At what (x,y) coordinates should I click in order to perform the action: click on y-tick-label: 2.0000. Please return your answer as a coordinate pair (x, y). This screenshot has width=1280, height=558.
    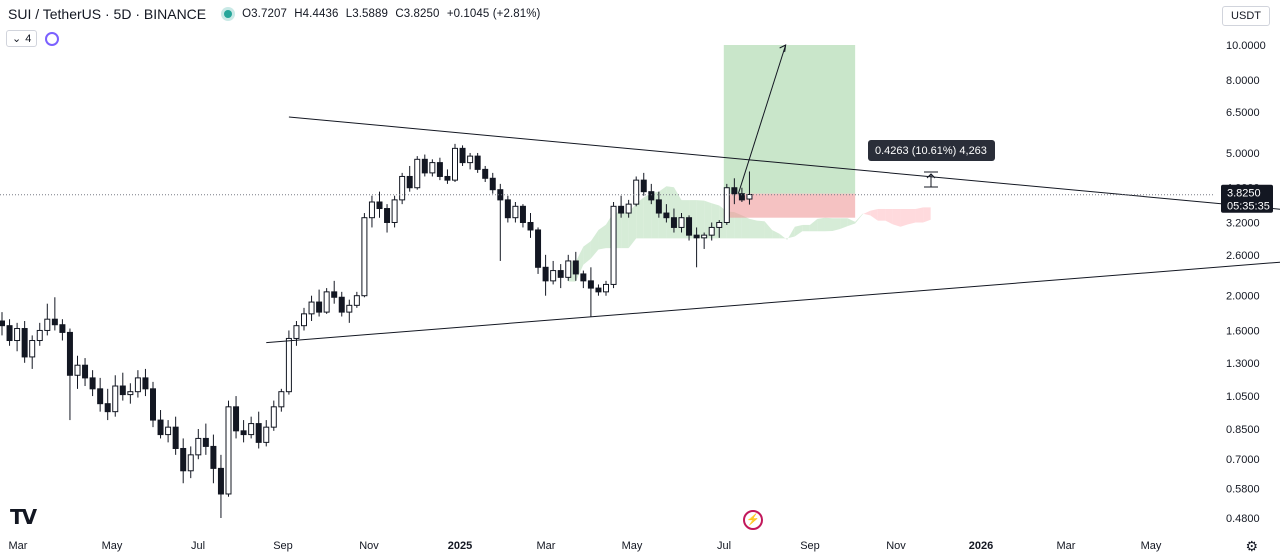
    Looking at the image, I should click on (1243, 297).